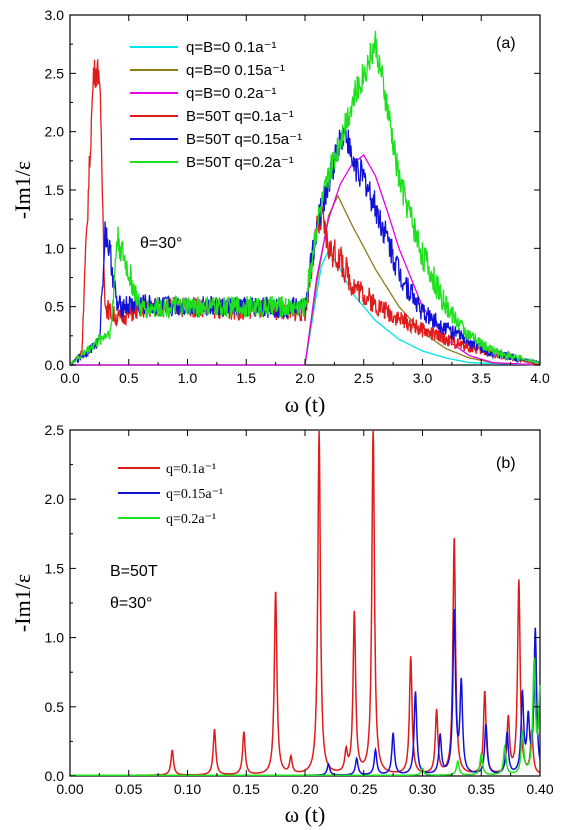 The image size is (561, 830). Describe the element at coordinates (55, 707) in the screenshot. I see `panel-b-ytick-label: 0.5` at that location.